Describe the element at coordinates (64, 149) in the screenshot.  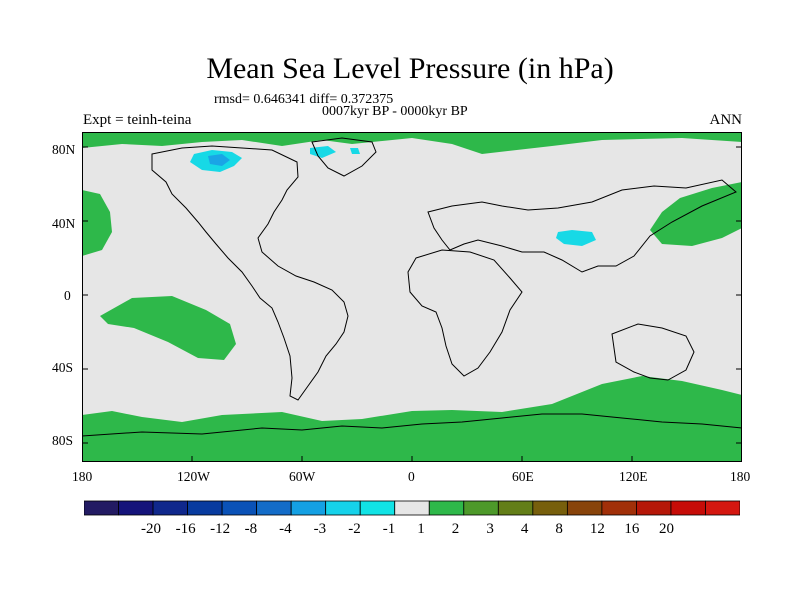
I see `lat-label-80n: 80N` at that location.